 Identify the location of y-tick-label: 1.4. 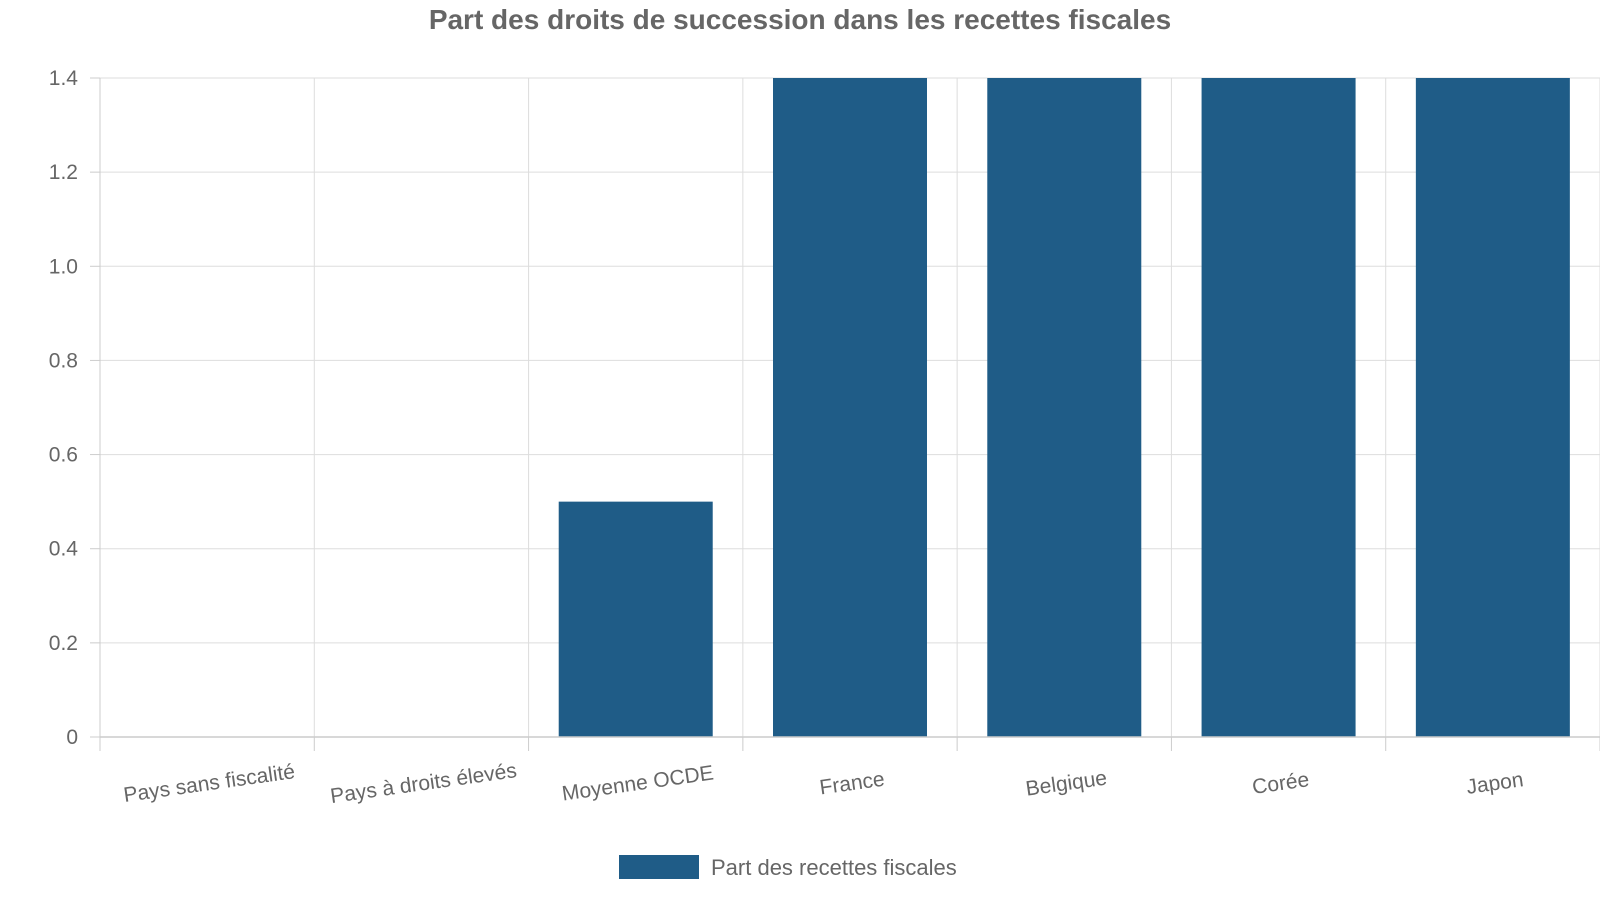
(64, 78).